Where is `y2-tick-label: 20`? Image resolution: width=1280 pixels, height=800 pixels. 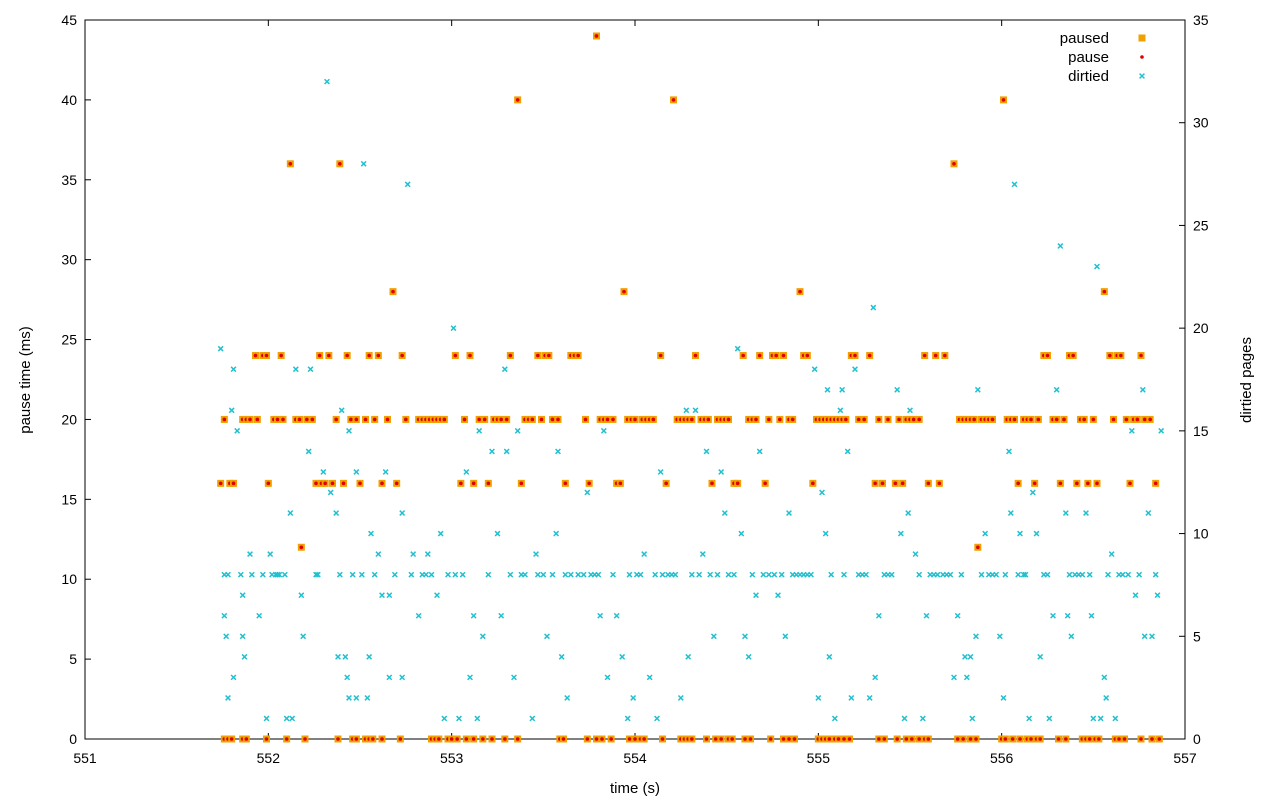
y2-tick-label: 20 is located at coordinates (1201, 328).